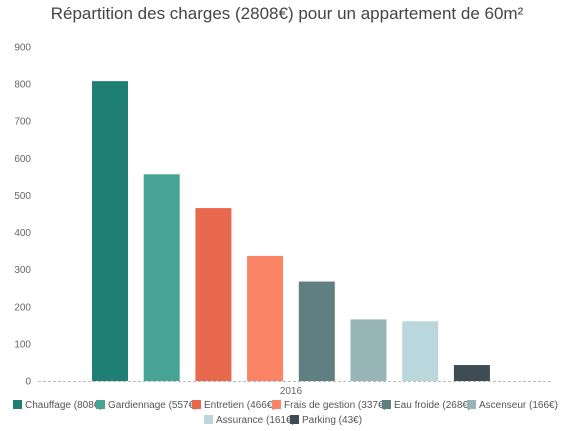 The width and height of the screenshot is (574, 431). I want to click on y-tick-label: 500, so click(22, 196).